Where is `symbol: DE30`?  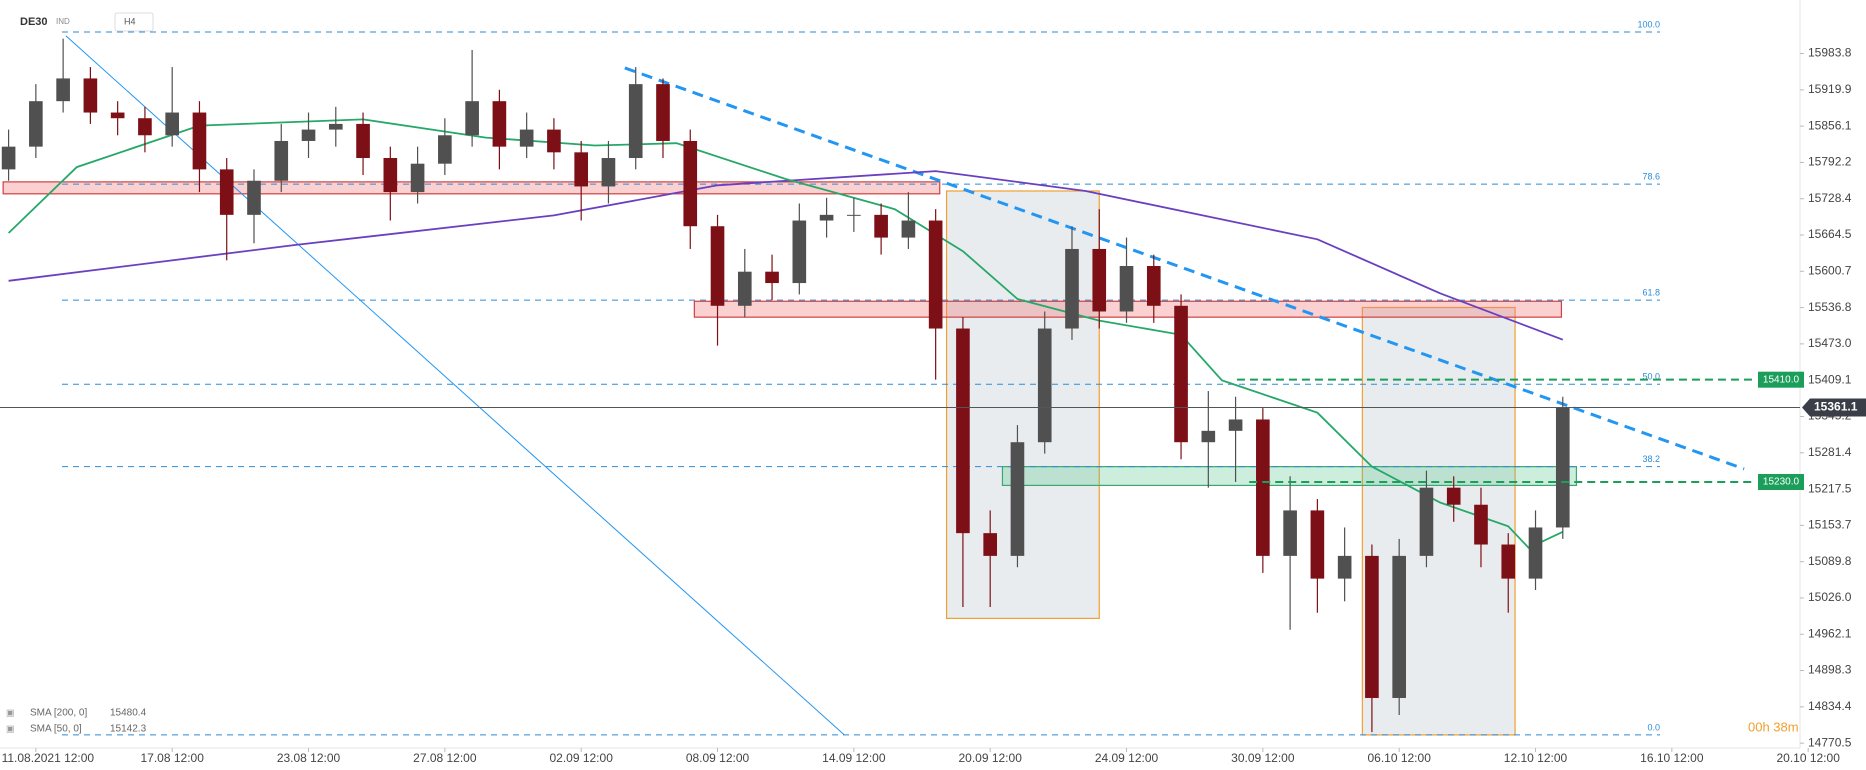 symbol: DE30 is located at coordinates (34, 22).